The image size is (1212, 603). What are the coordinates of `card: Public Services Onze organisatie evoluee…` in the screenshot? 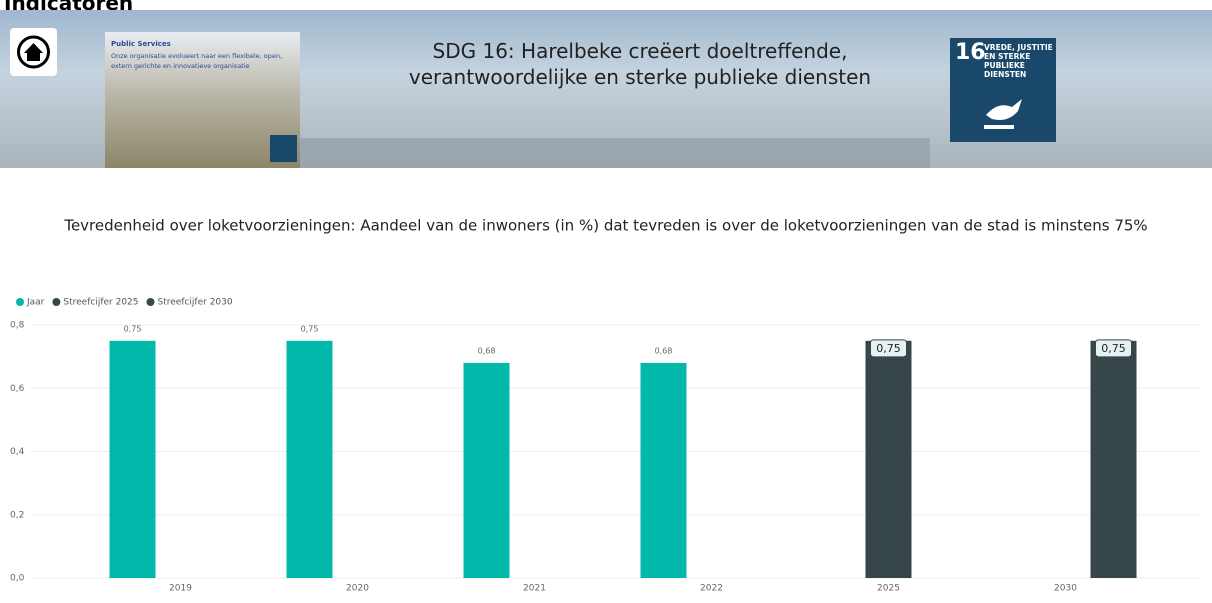 It's located at (202, 100).